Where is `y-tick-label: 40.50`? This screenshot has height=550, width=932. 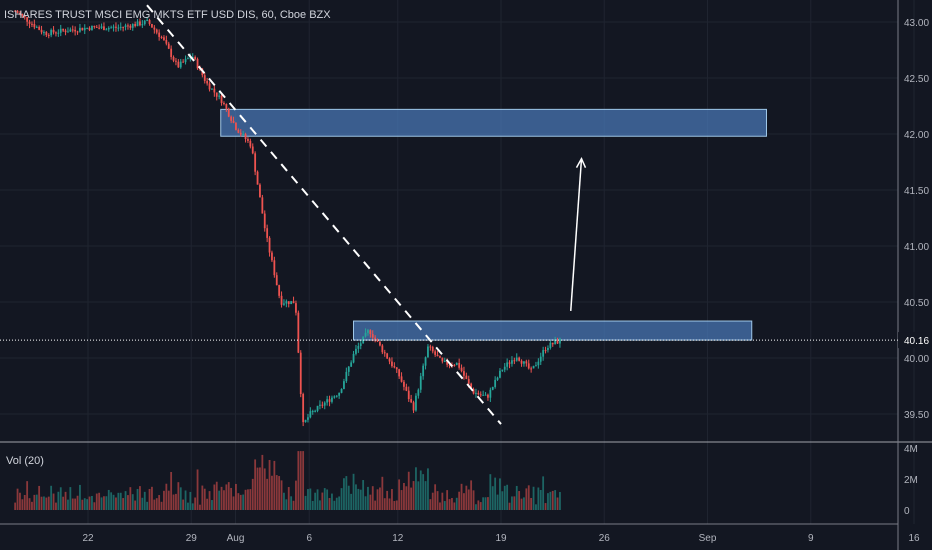 y-tick-label: 40.50 is located at coordinates (916, 303).